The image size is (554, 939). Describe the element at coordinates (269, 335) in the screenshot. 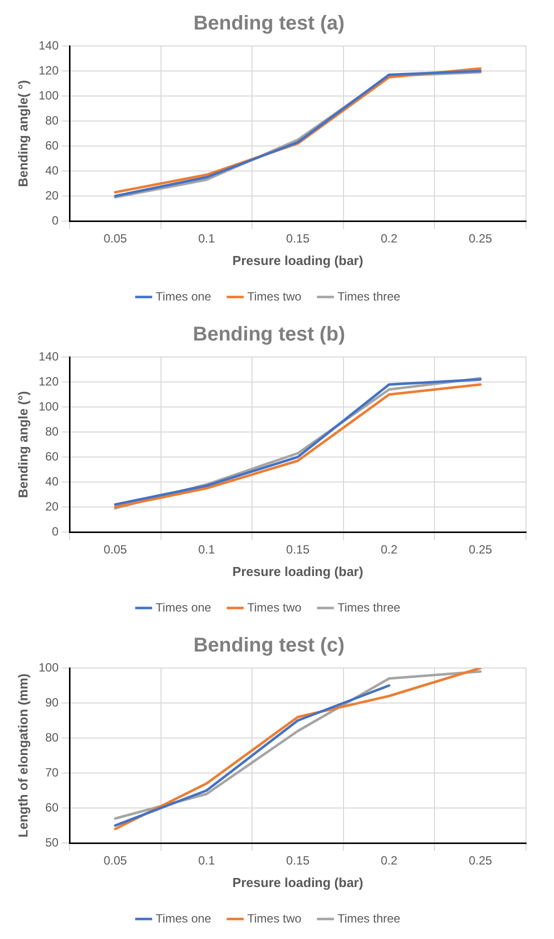

I see `chart-title: Bending test (b)` at that location.